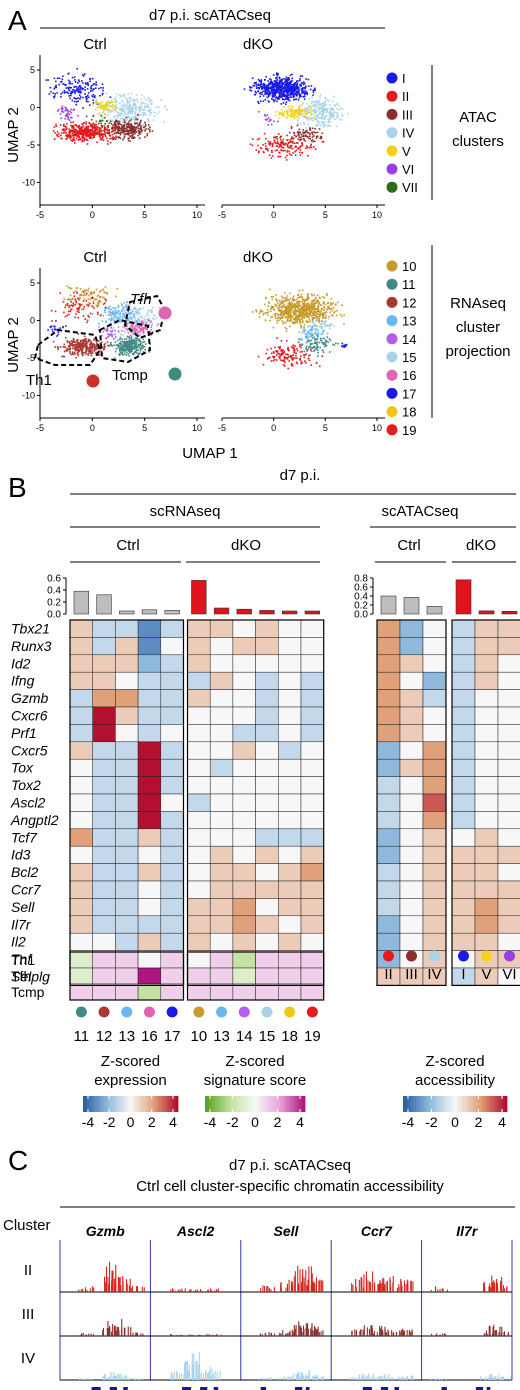 This screenshot has width=520, height=1390. What do you see at coordinates (84, 132) in the screenshot?
I see `cluster-ii-points` at bounding box center [84, 132].